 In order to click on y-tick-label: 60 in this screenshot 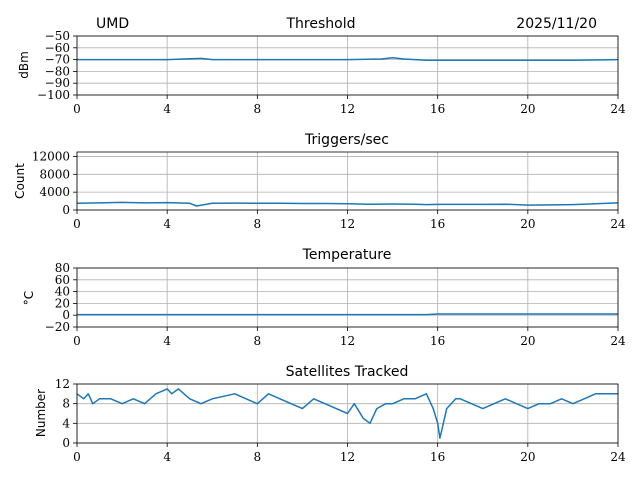, I will do `click(62, 280)`.